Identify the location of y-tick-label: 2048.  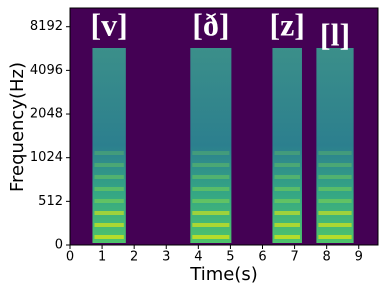
(46, 114).